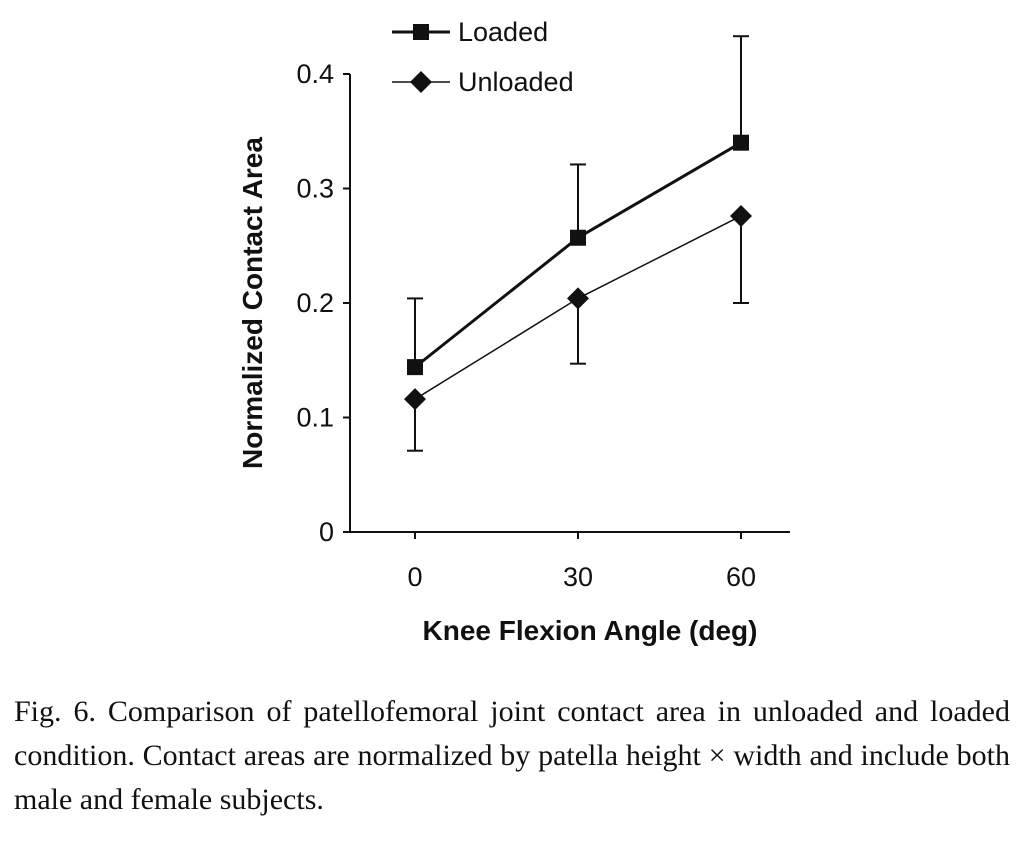  Describe the element at coordinates (315, 303) in the screenshot. I see `y-tick-label: 0.2` at that location.